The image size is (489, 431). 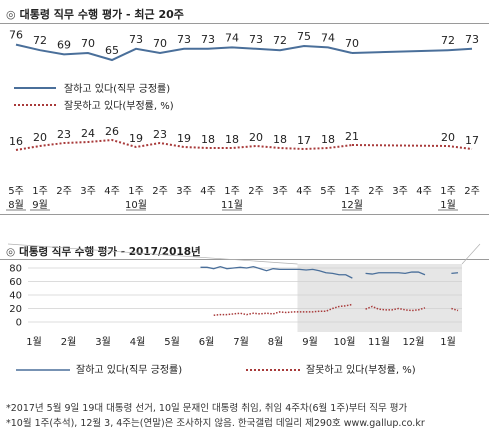 I want to click on positive-data-label: 75, so click(x=304, y=36).